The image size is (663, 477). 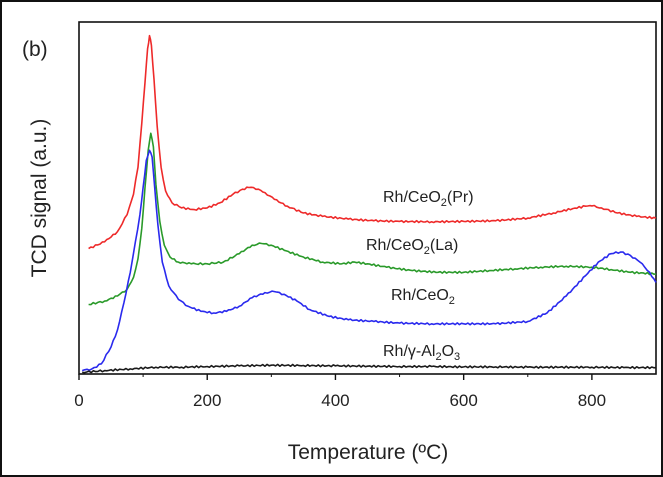 I want to click on x-tick-label-800: 800, so click(x=592, y=400).